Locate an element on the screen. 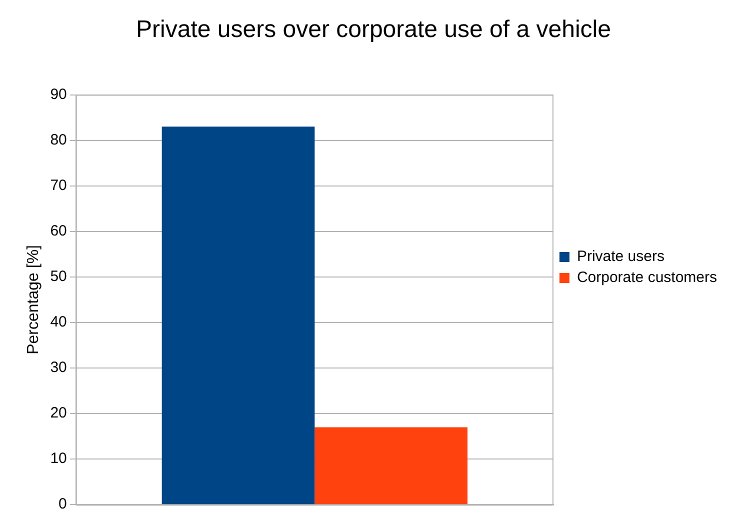 This screenshot has width=737, height=527. y-axis-title: Percentage [%] is located at coordinates (33, 299).